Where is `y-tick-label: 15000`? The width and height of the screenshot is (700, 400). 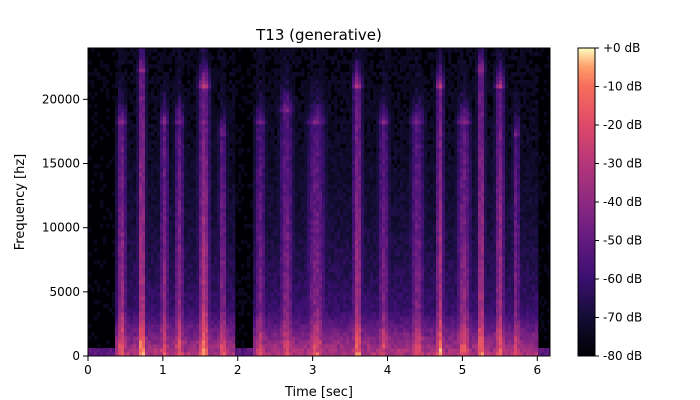 y-tick-label: 15000 is located at coordinates (61, 164).